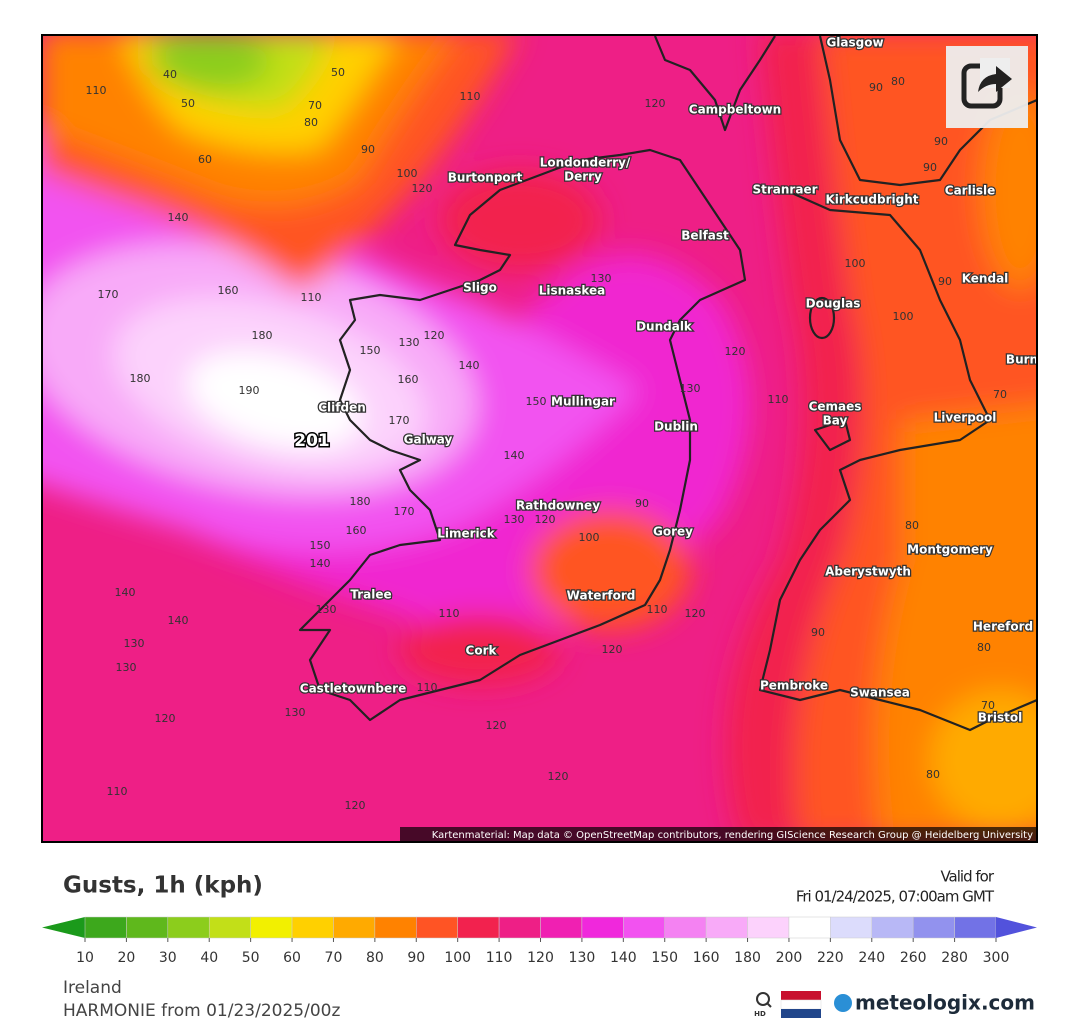  Describe the element at coordinates (835, 407) in the screenshot. I see `place-label: Cemaes` at that location.